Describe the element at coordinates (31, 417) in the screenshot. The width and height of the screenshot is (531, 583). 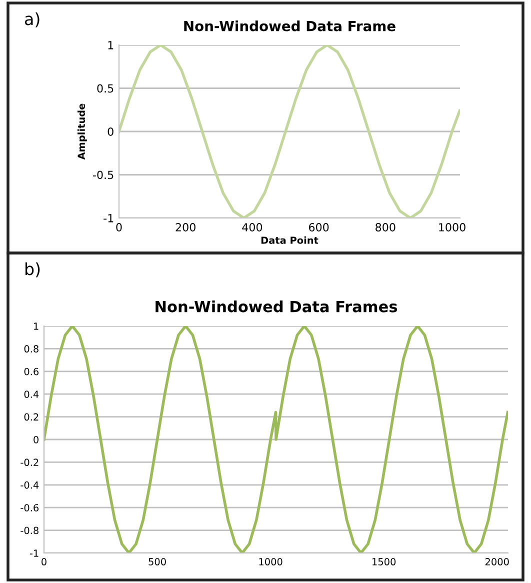
I see `y-tick-label: 0.2` at that location.